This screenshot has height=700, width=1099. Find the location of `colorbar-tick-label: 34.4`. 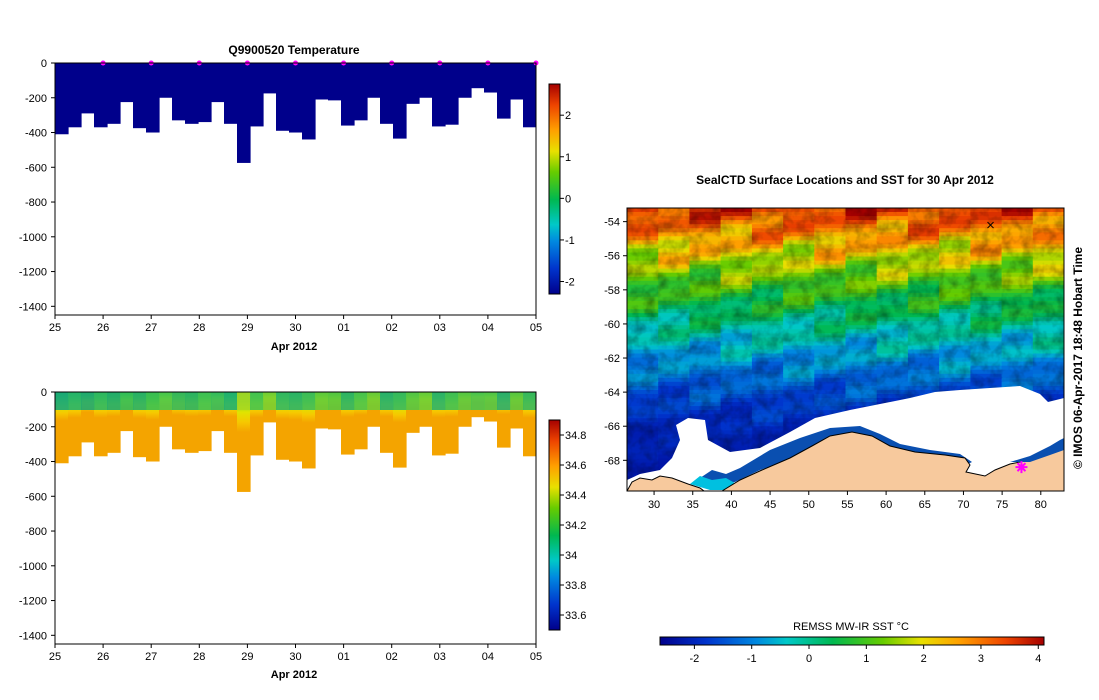

colorbar-tick-label: 34.4 is located at coordinates (575, 496).